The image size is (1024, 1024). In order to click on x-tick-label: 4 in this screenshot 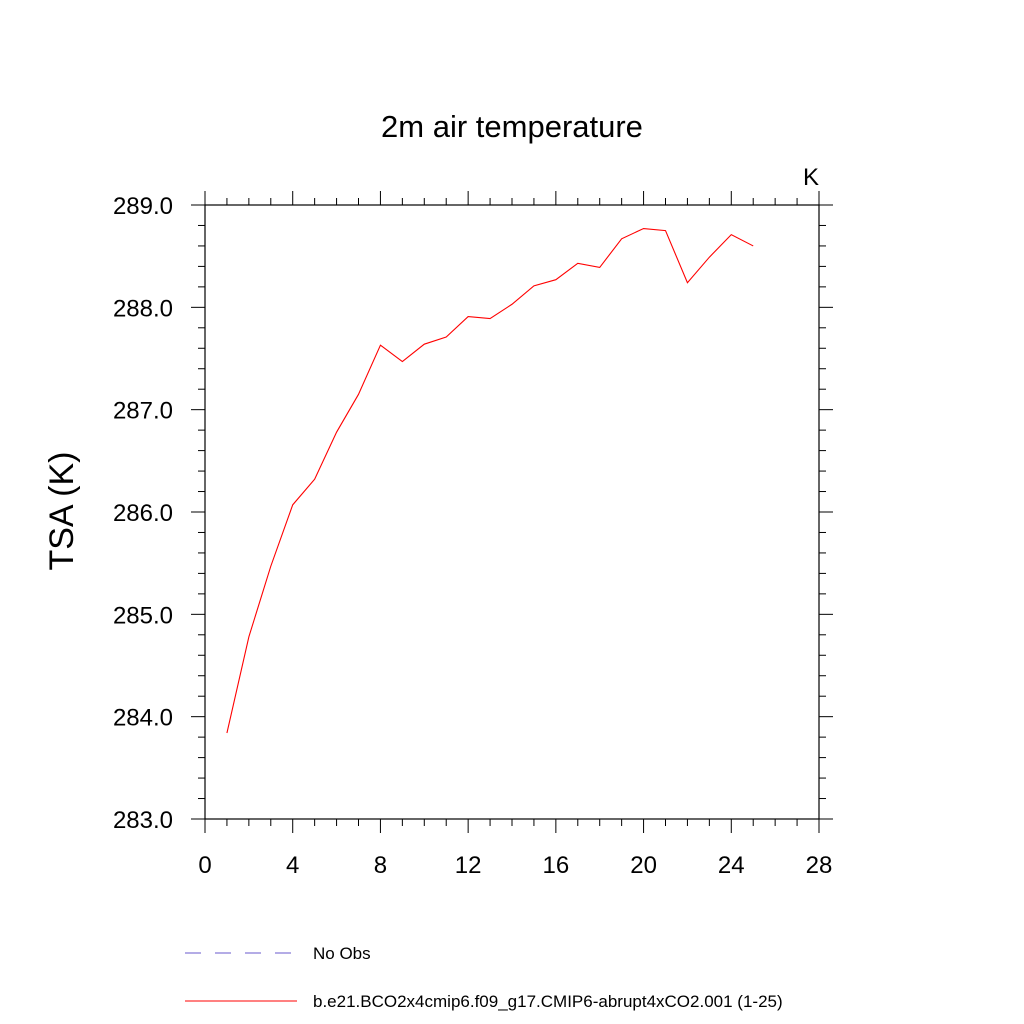, I will do `click(292, 865)`.